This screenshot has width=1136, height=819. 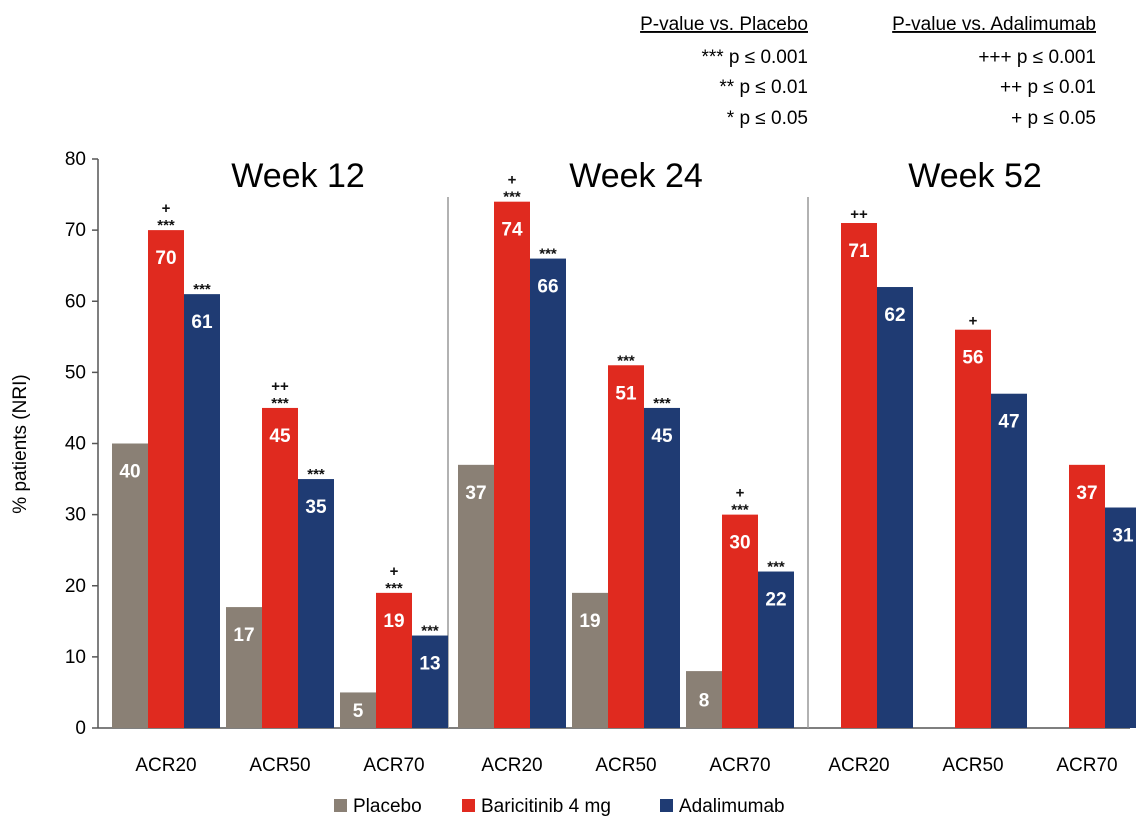 What do you see at coordinates (739, 543) in the screenshot?
I see `bar-value-label: 30` at bounding box center [739, 543].